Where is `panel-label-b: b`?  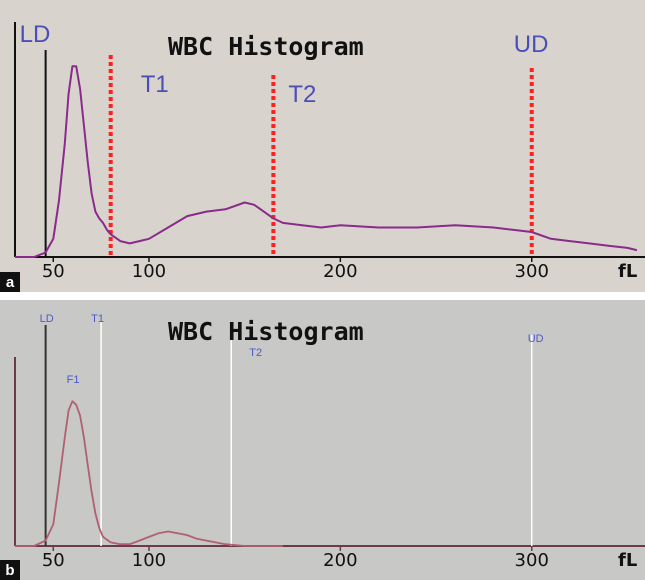 panel-label-b: b is located at coordinates (10, 570).